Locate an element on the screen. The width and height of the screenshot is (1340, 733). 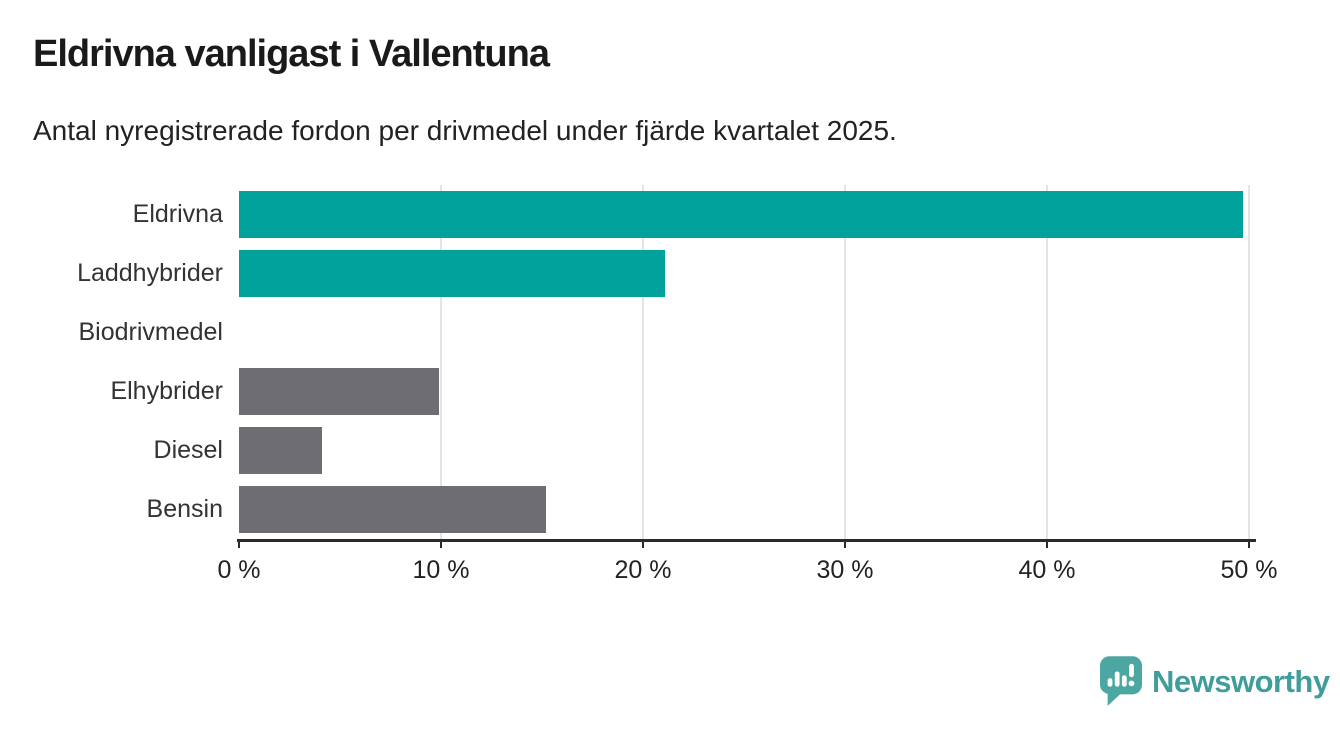
x-axis-tick-label: 30 % is located at coordinates (845, 570).